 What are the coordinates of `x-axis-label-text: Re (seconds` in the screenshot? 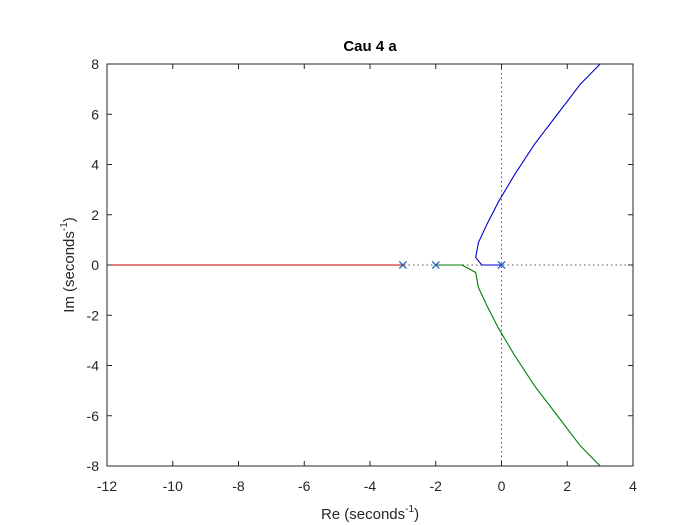 It's located at (363, 514).